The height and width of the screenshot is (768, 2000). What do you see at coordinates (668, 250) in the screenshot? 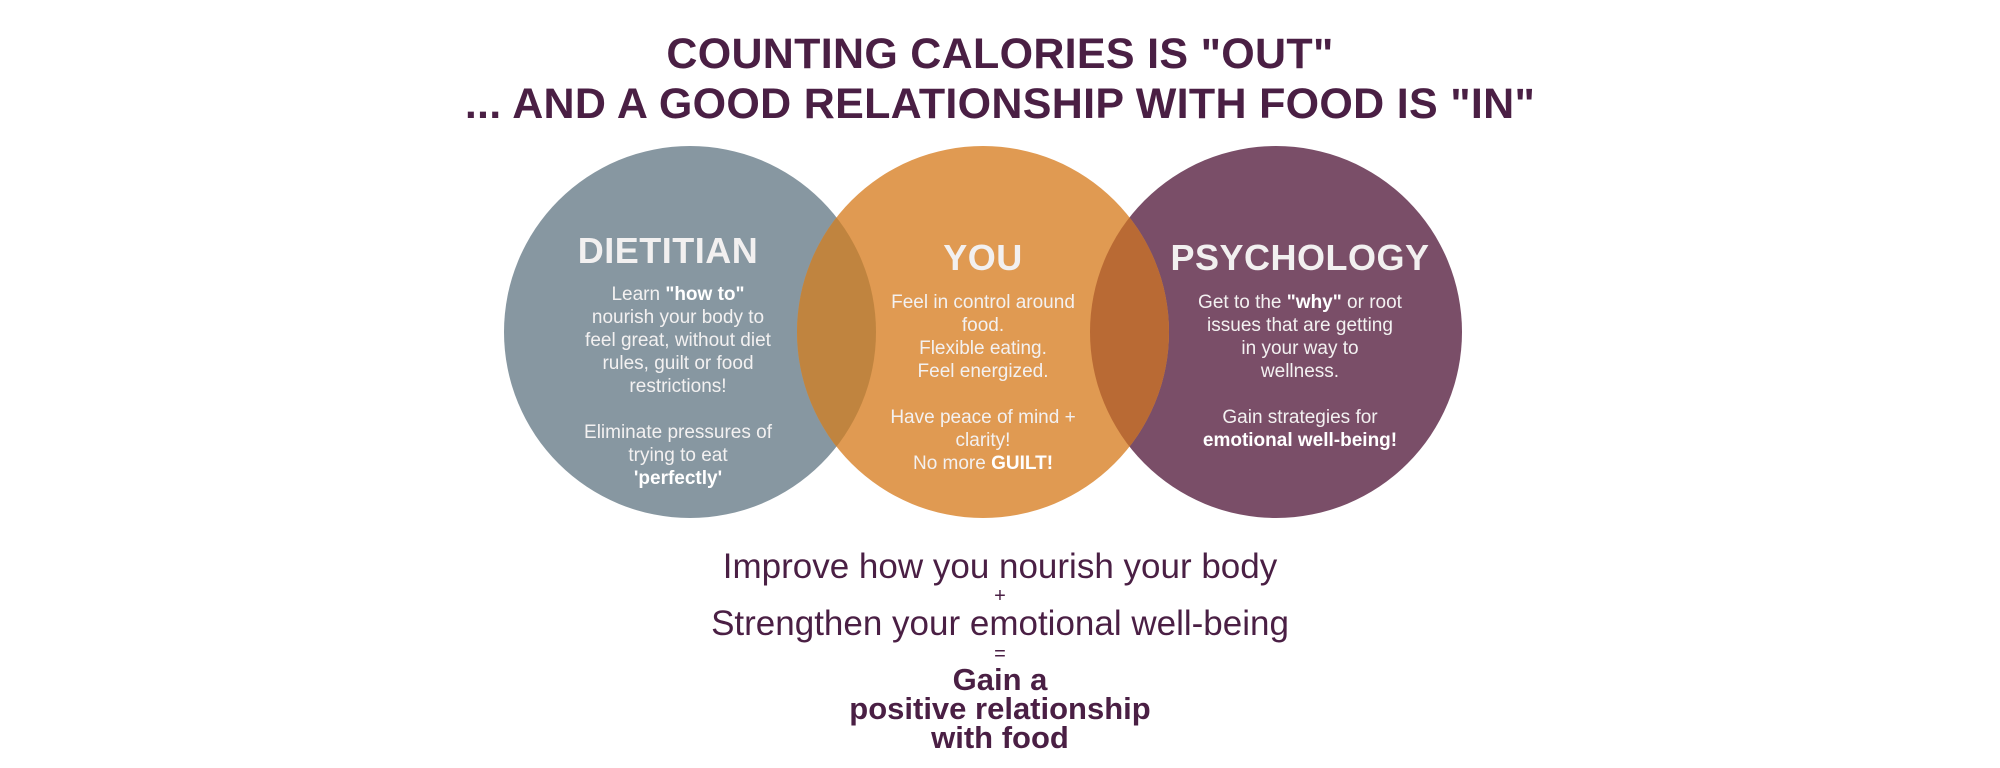
I see `dietitian-title: DIETITIAN` at bounding box center [668, 250].